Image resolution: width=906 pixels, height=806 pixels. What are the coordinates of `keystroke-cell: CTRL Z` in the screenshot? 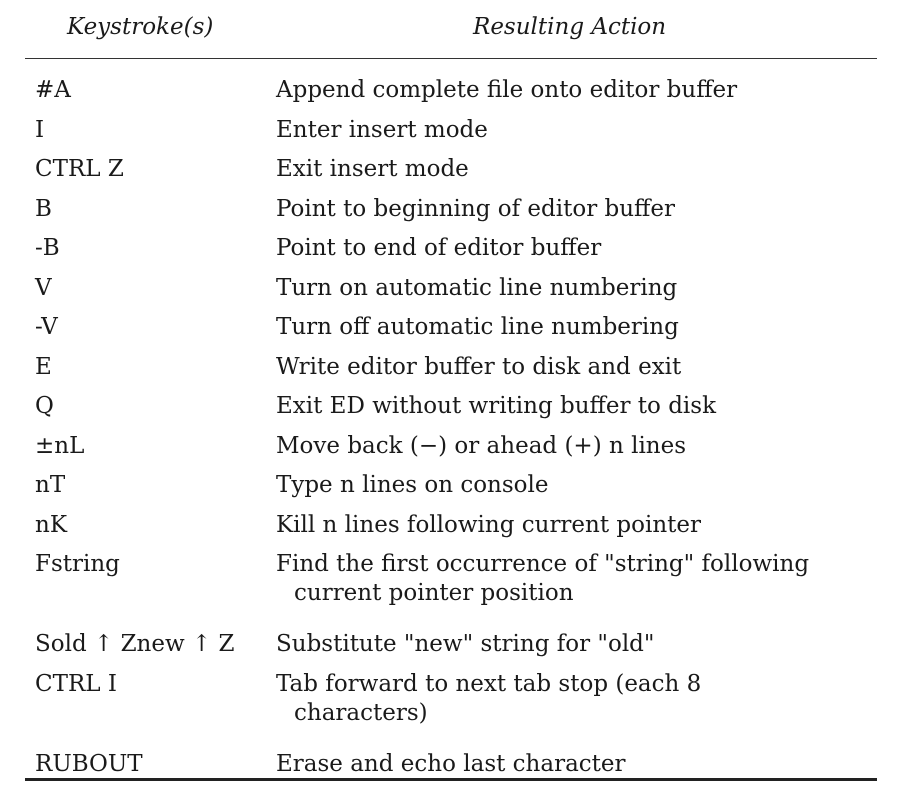 It's located at (79, 169).